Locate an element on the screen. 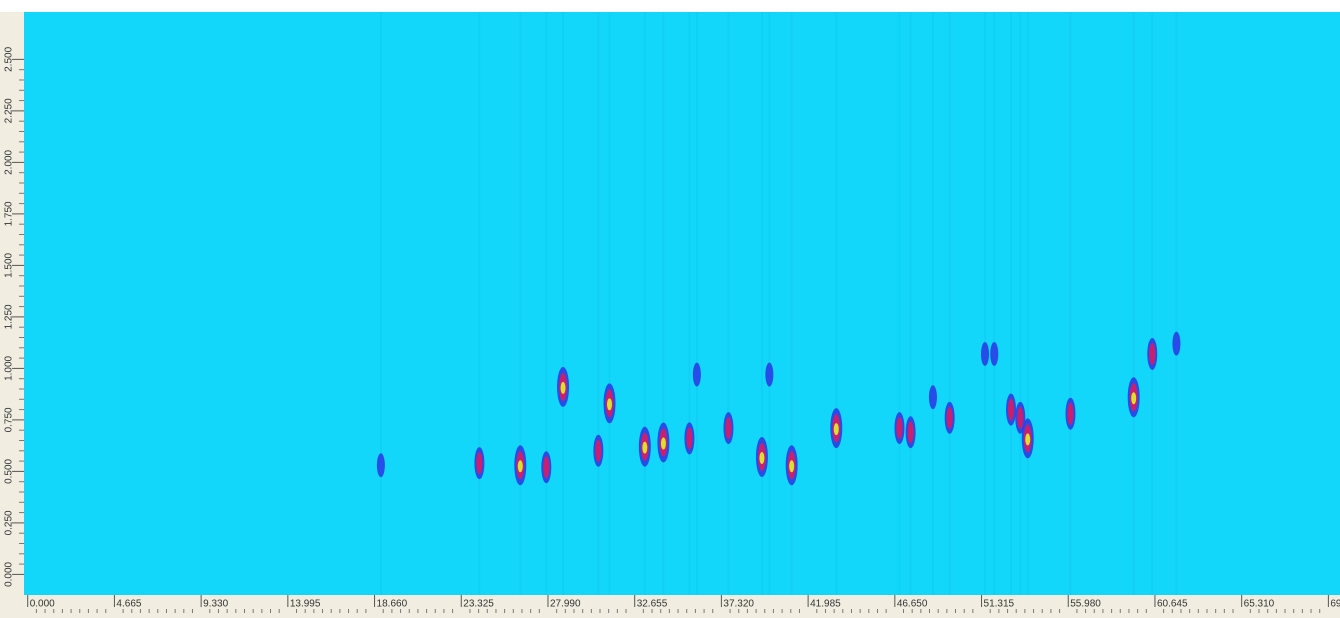  y-tick-label: 1.500 is located at coordinates (9, 264).